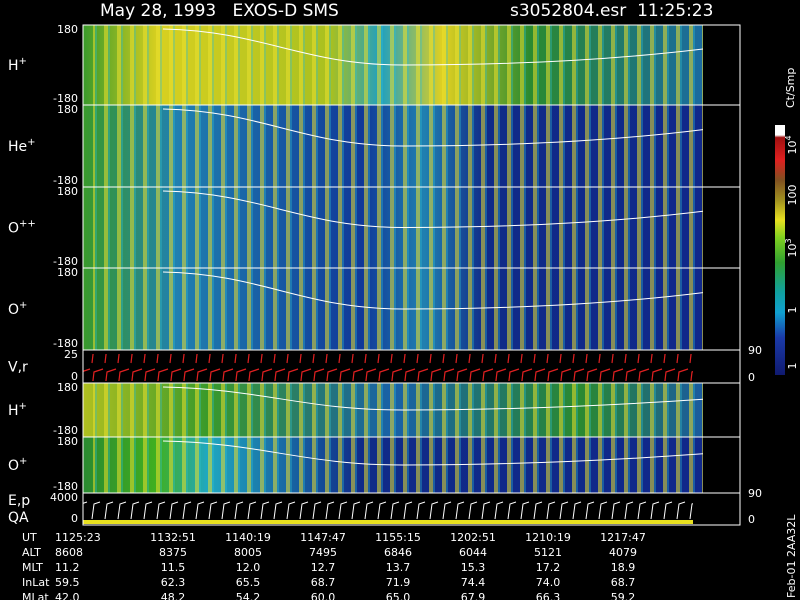 Image resolution: width=800 pixels, height=600 pixels. I want to click on panel-label: He+, so click(22, 146).